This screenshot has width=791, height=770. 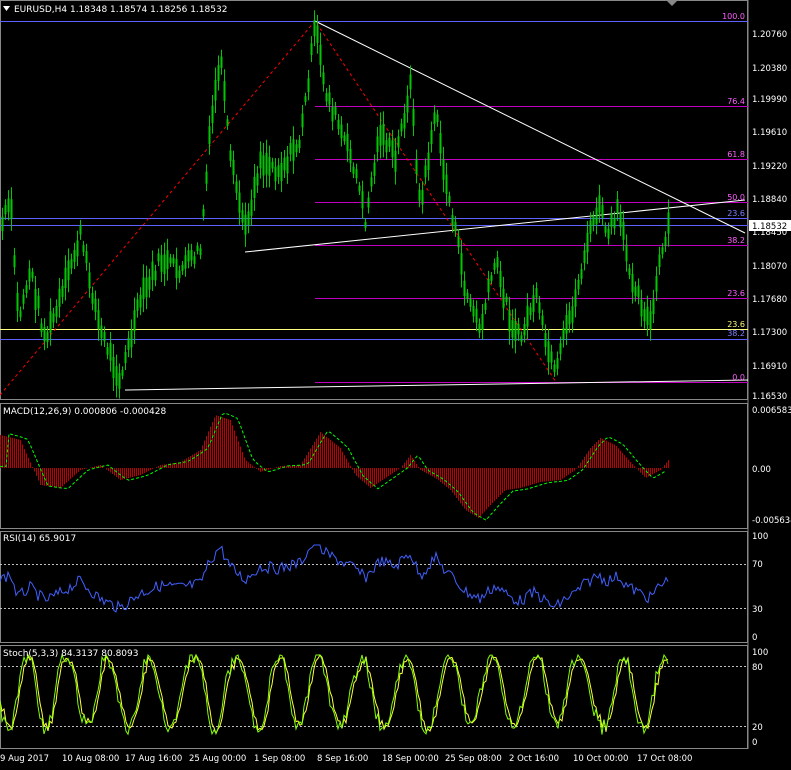 What do you see at coordinates (736, 333) in the screenshot?
I see `fib-label-38-2-lower: 38.2` at bounding box center [736, 333].